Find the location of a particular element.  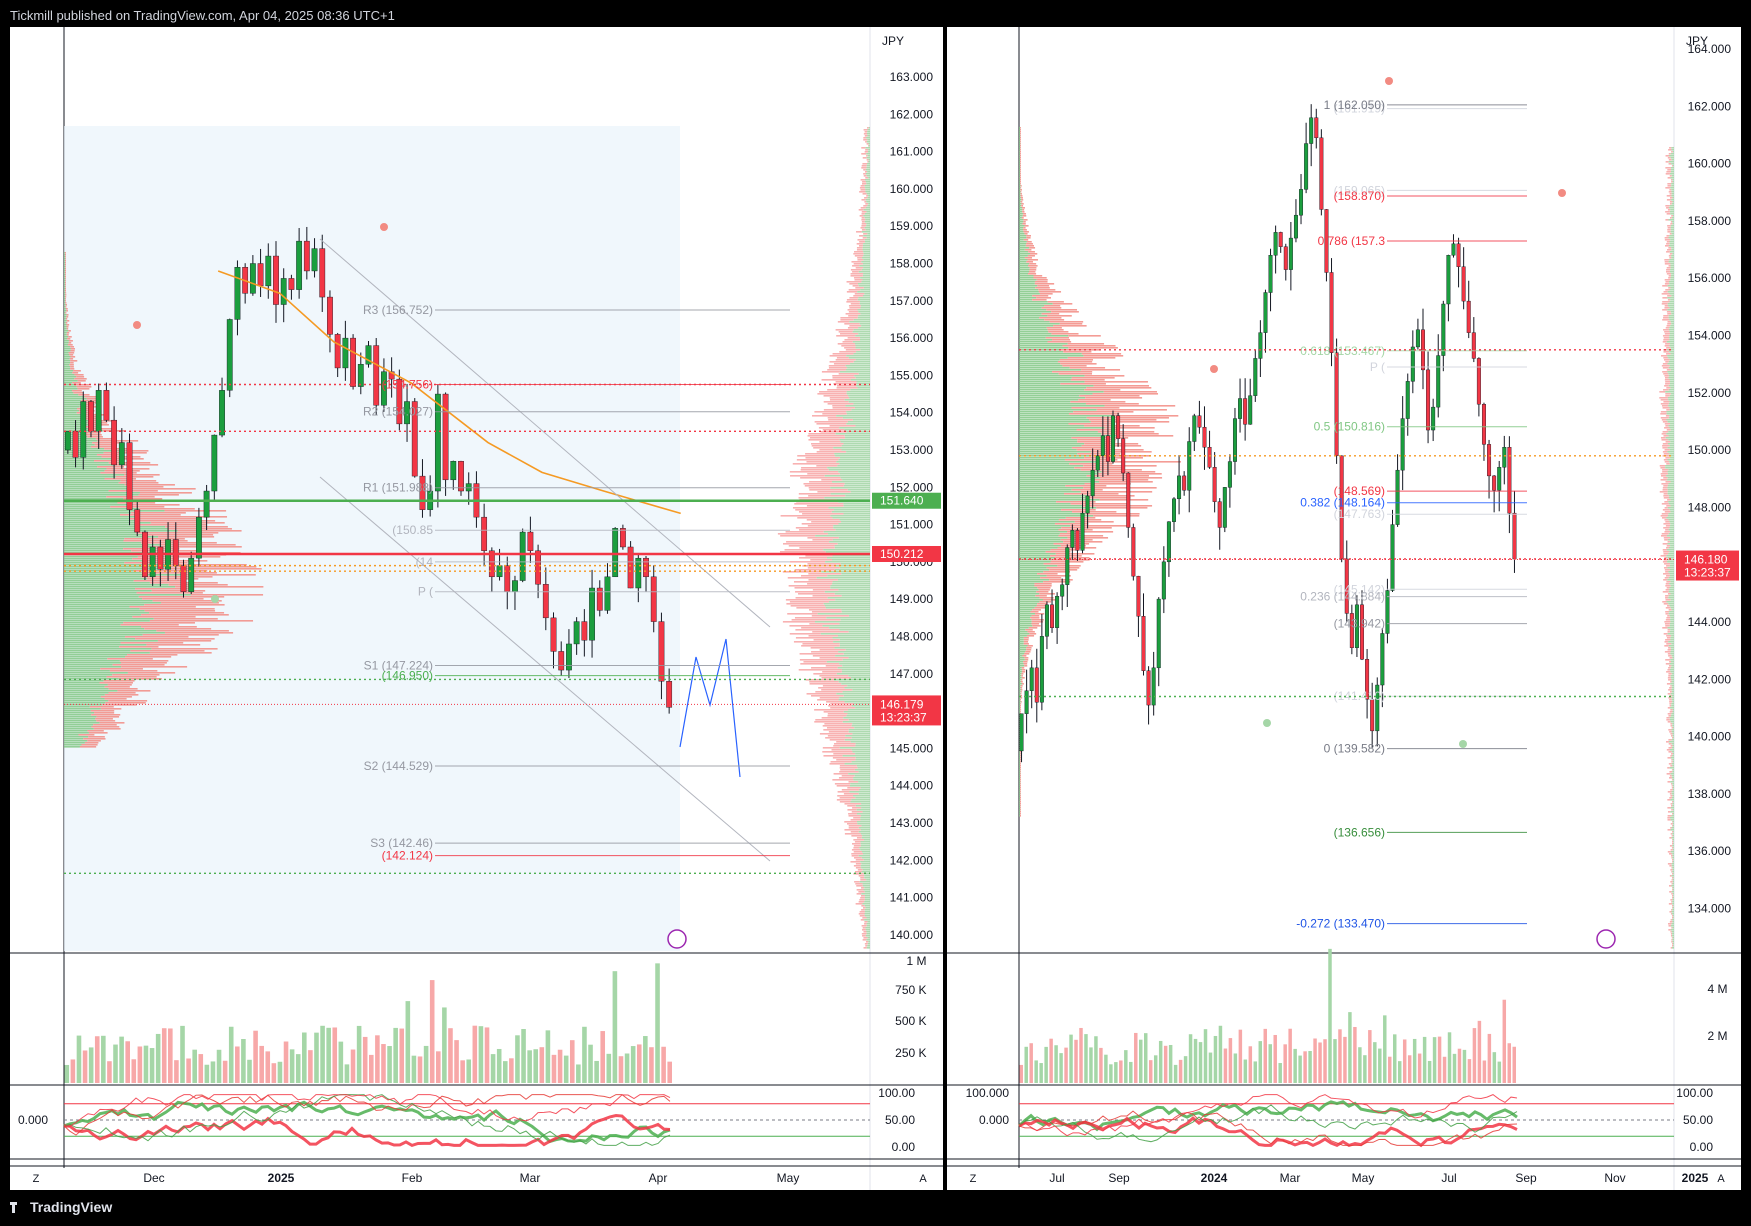

level-label: 0.382 (148.164) is located at coordinates (1342, 503).